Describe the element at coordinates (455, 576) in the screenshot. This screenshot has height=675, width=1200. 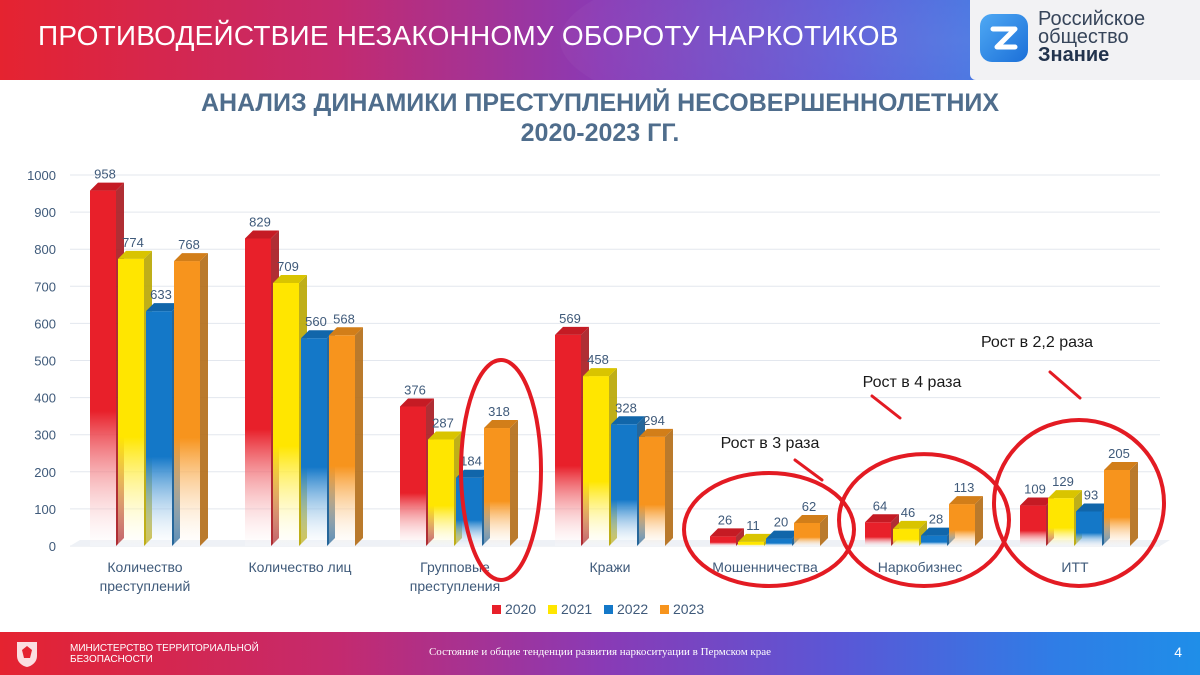
I see `x-tick-label: Групповые преступления` at that location.